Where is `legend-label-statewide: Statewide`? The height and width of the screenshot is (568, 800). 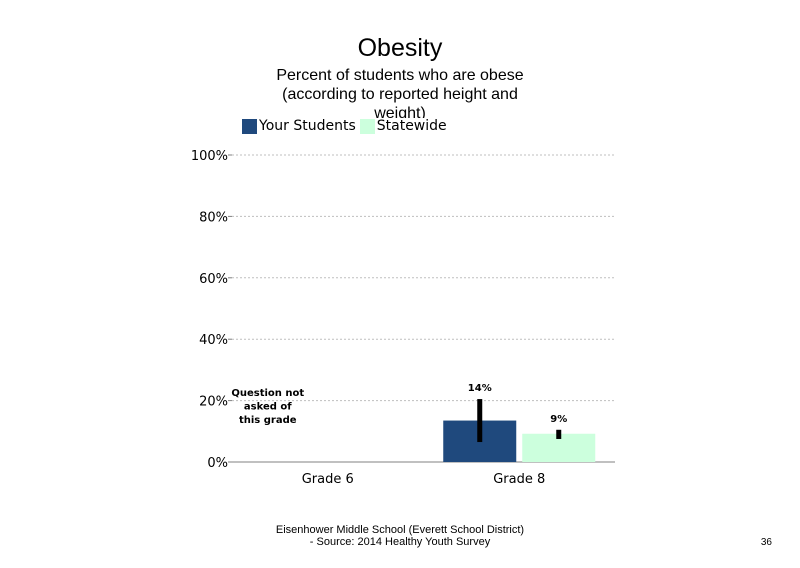
legend-label-statewide: Statewide is located at coordinates (411, 126).